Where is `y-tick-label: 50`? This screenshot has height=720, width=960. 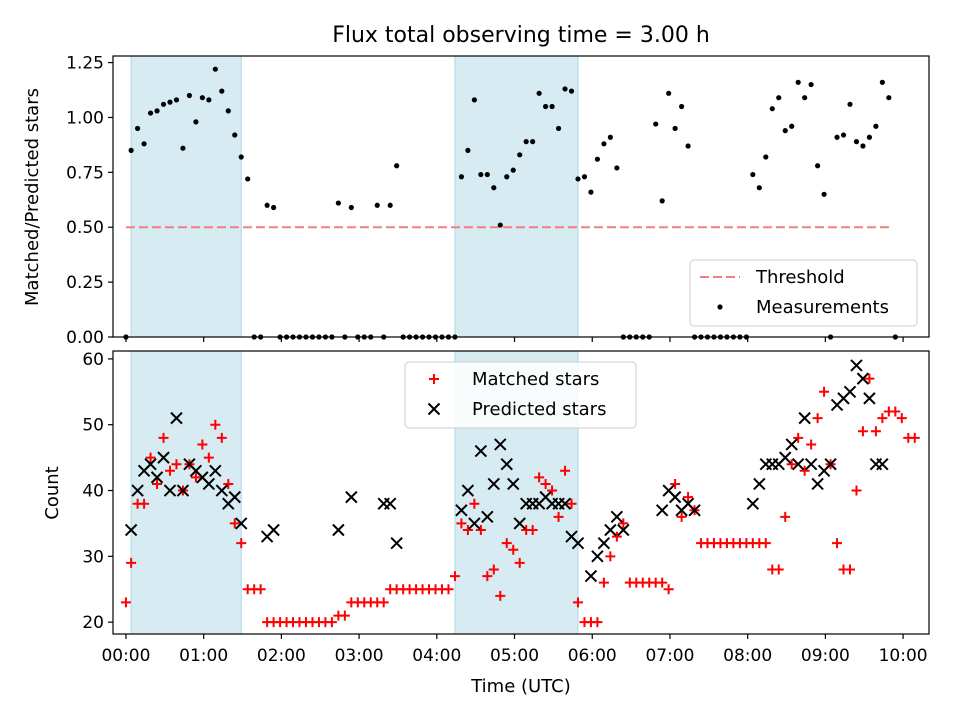
y-tick-label: 50 is located at coordinates (93, 426).